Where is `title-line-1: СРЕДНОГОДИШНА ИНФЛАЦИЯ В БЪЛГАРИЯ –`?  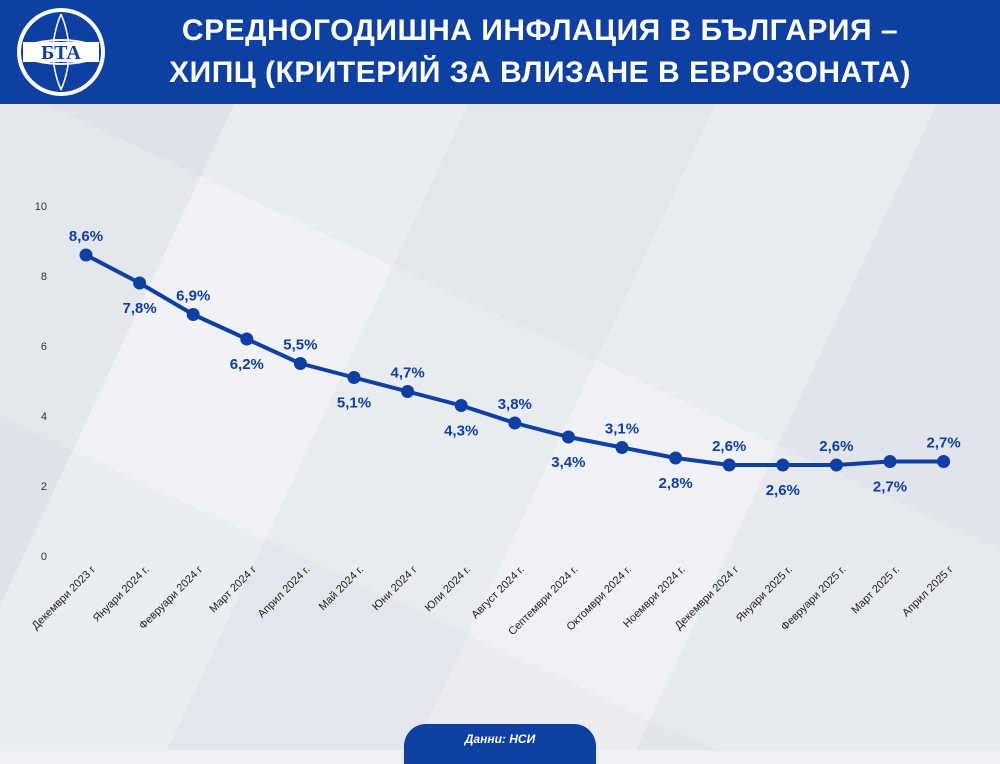 title-line-1: СРЕДНОГОДИШНА ИНФЛАЦИЯ В БЪЛГАРИЯ – is located at coordinates (540, 30).